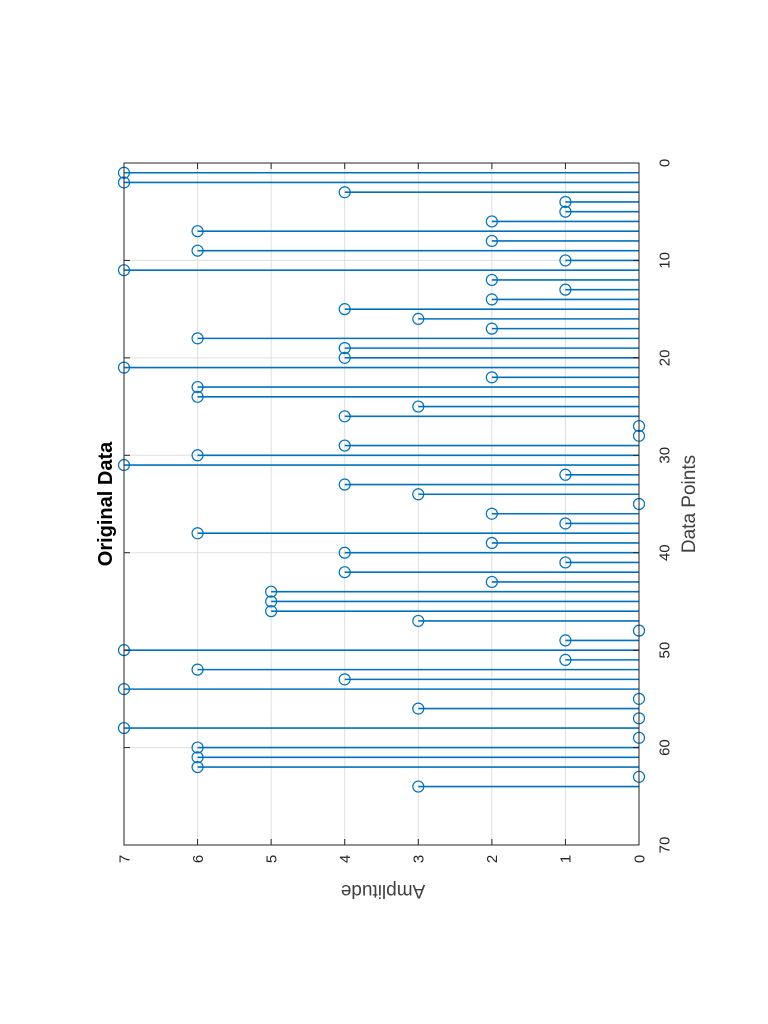  What do you see at coordinates (664, 163) in the screenshot?
I see `x-tick-label: 0` at bounding box center [664, 163].